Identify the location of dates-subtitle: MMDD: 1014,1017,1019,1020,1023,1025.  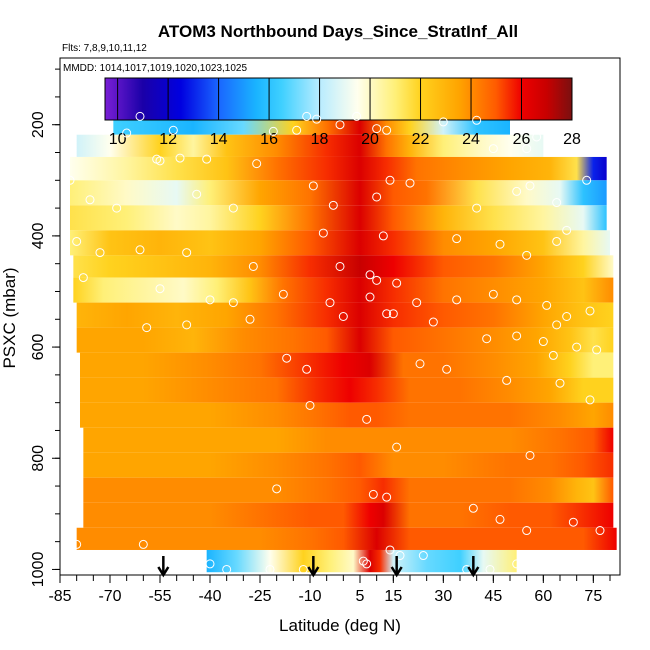
(155, 68).